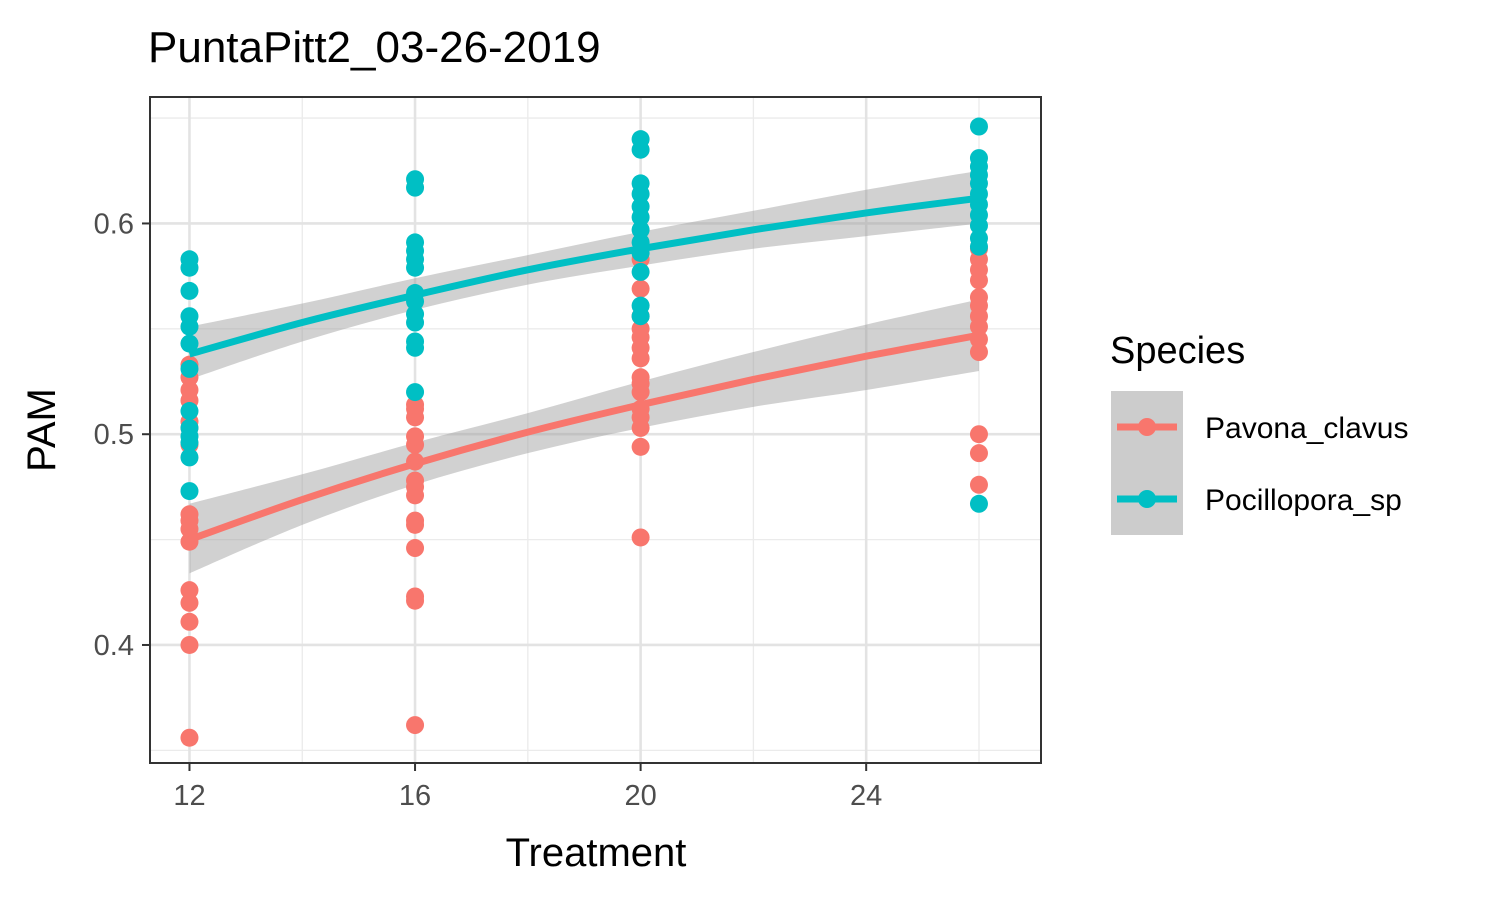 This screenshot has height=900, width=1500. Describe the element at coordinates (584, 276) in the screenshot. I see `pocillopora-sp-fit-line` at that location.